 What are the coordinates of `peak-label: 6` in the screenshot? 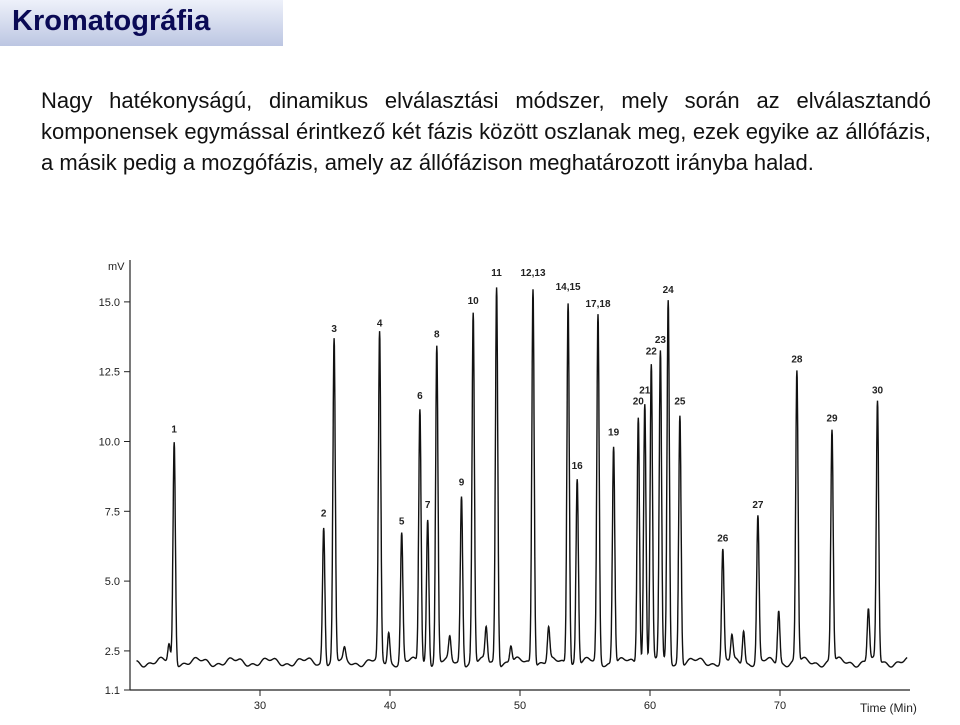 It's located at (420, 396).